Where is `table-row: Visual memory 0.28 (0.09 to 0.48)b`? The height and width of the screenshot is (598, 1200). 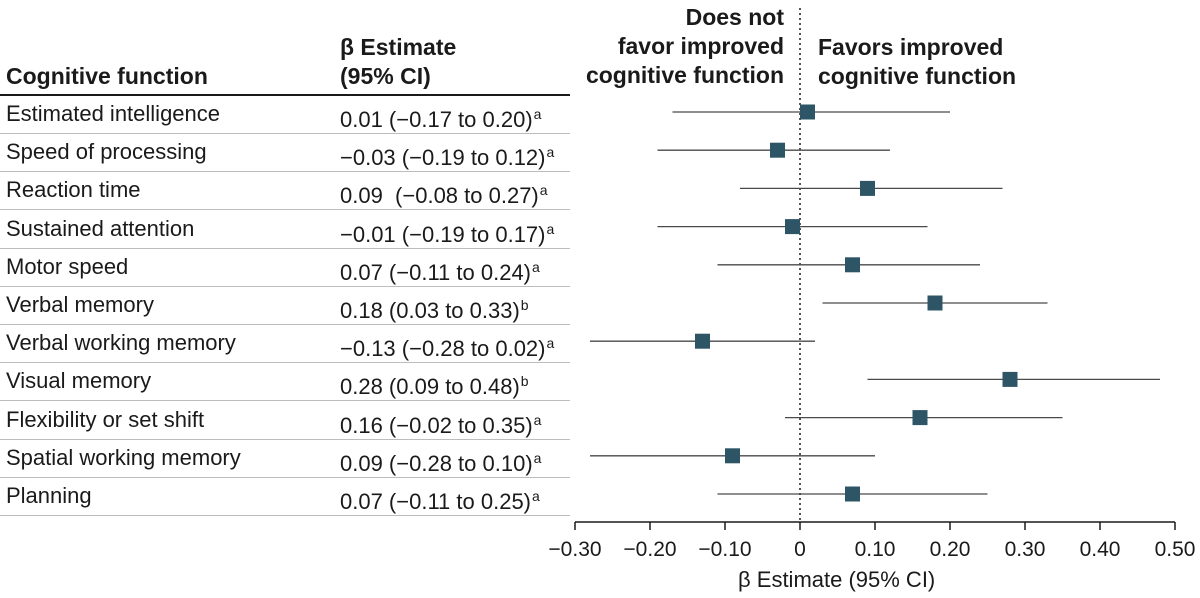
table-row: Visual memory 0.28 (0.09 to 0.48)b is located at coordinates (285, 382).